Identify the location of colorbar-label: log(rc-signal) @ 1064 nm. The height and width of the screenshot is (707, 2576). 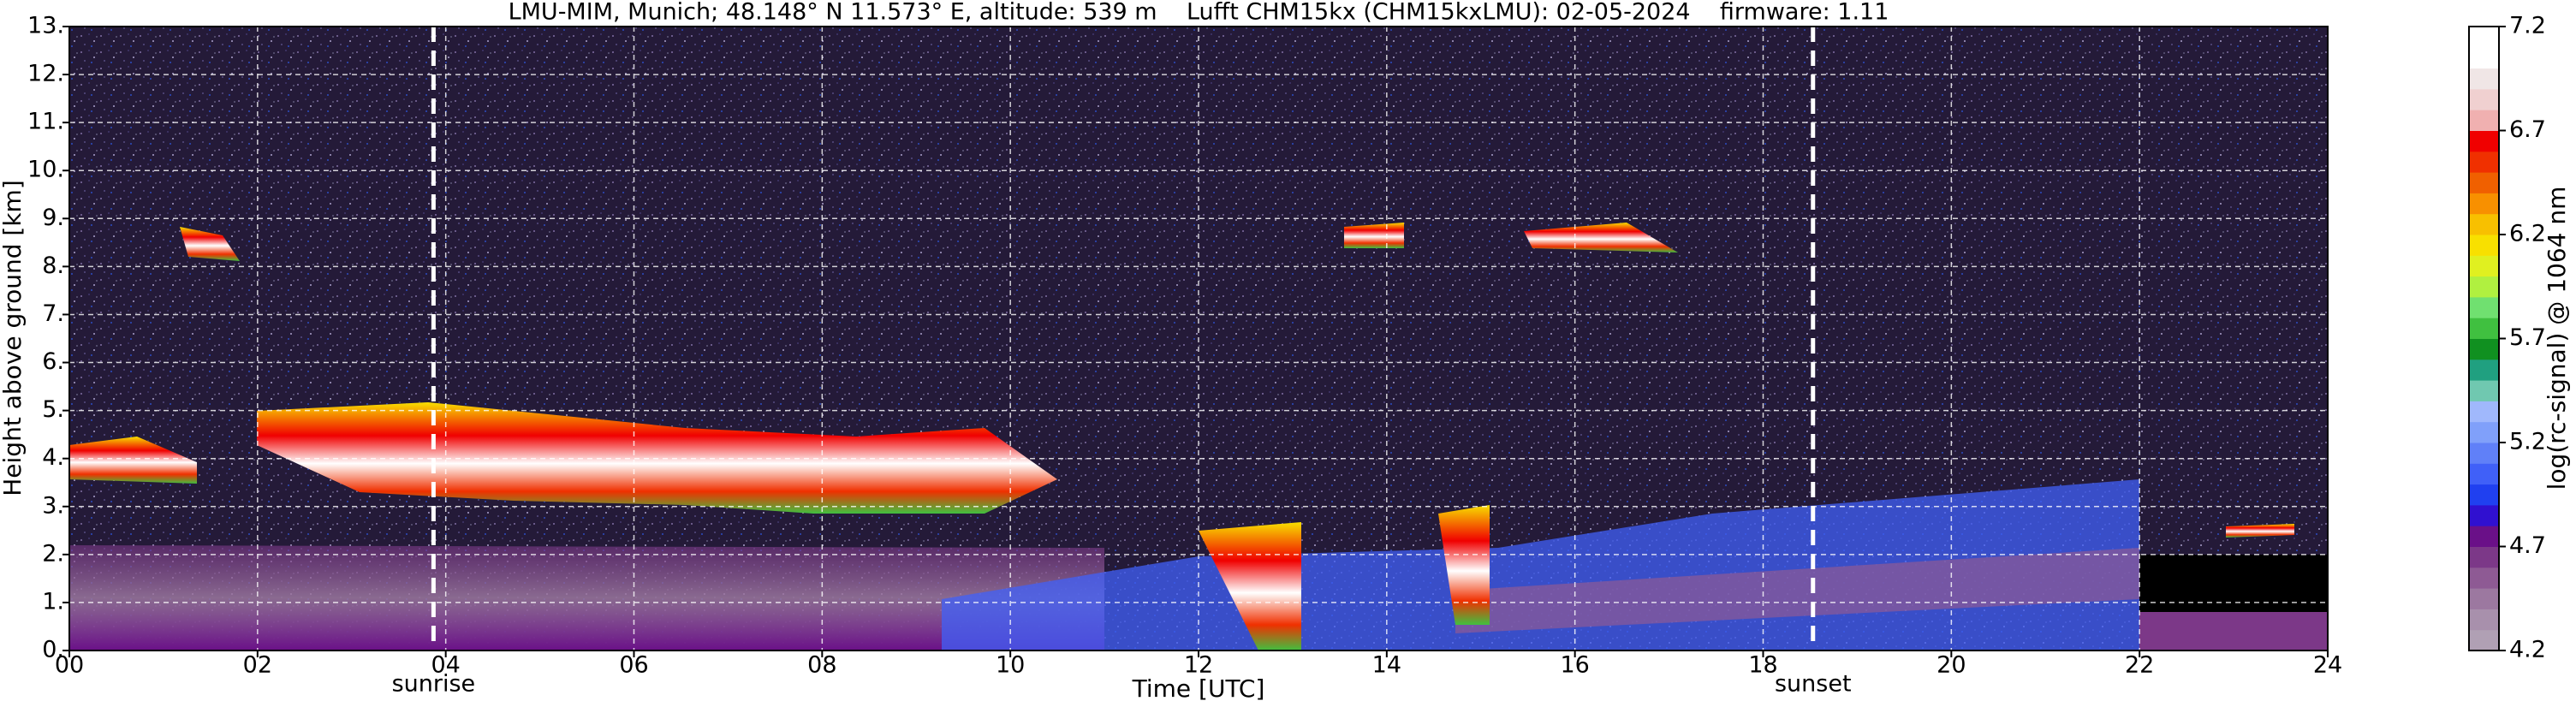
(2557, 338).